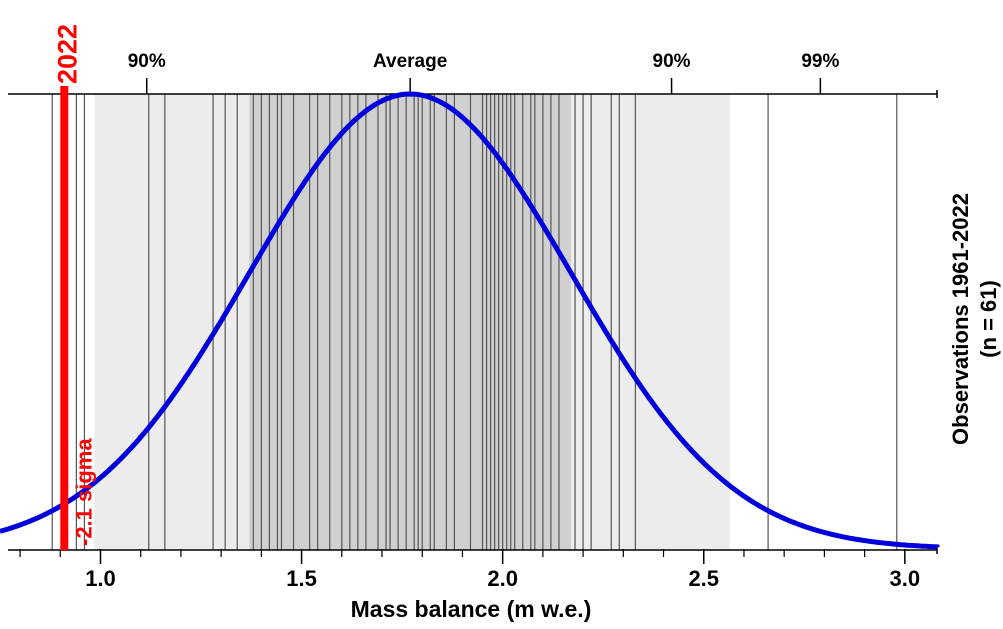 The height and width of the screenshot is (629, 1003). Describe the element at coordinates (820, 61) in the screenshot. I see `top-marker-label: 99%` at that location.